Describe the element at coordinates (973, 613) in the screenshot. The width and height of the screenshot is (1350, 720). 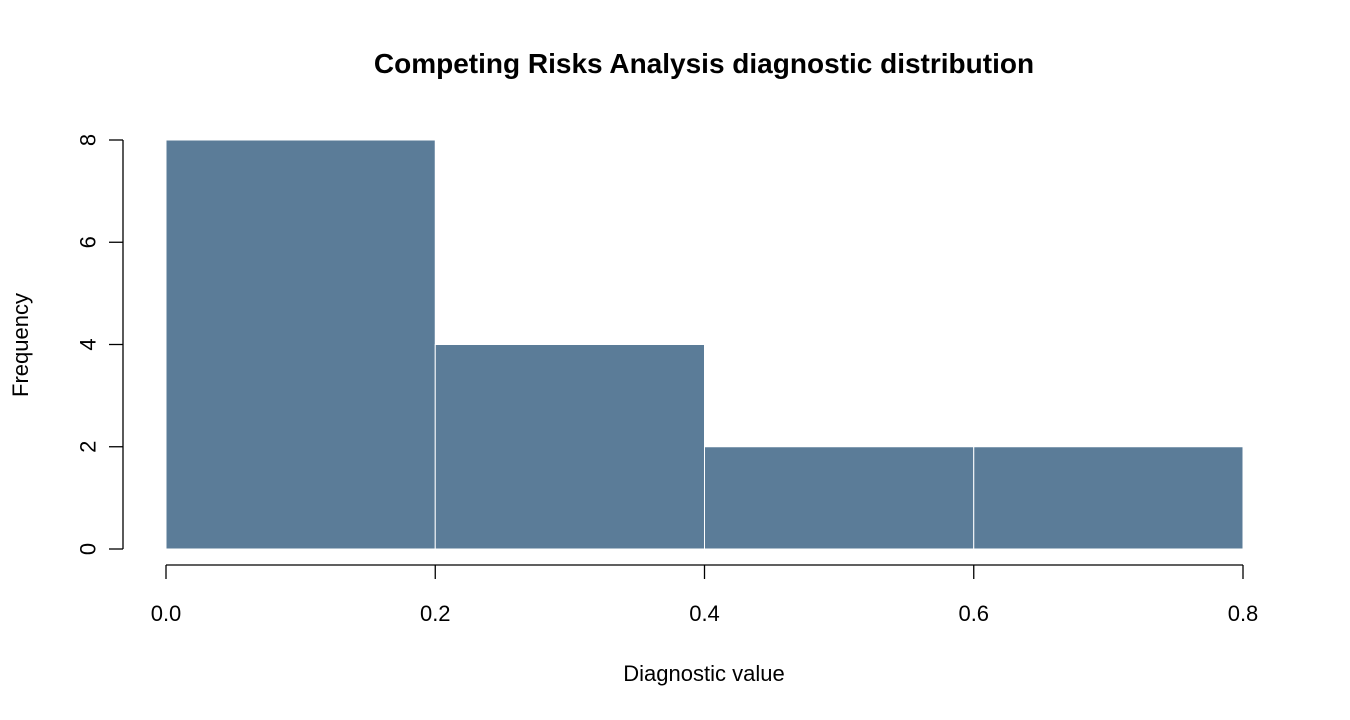
I see `x-tick-label-3: 0.6` at that location.